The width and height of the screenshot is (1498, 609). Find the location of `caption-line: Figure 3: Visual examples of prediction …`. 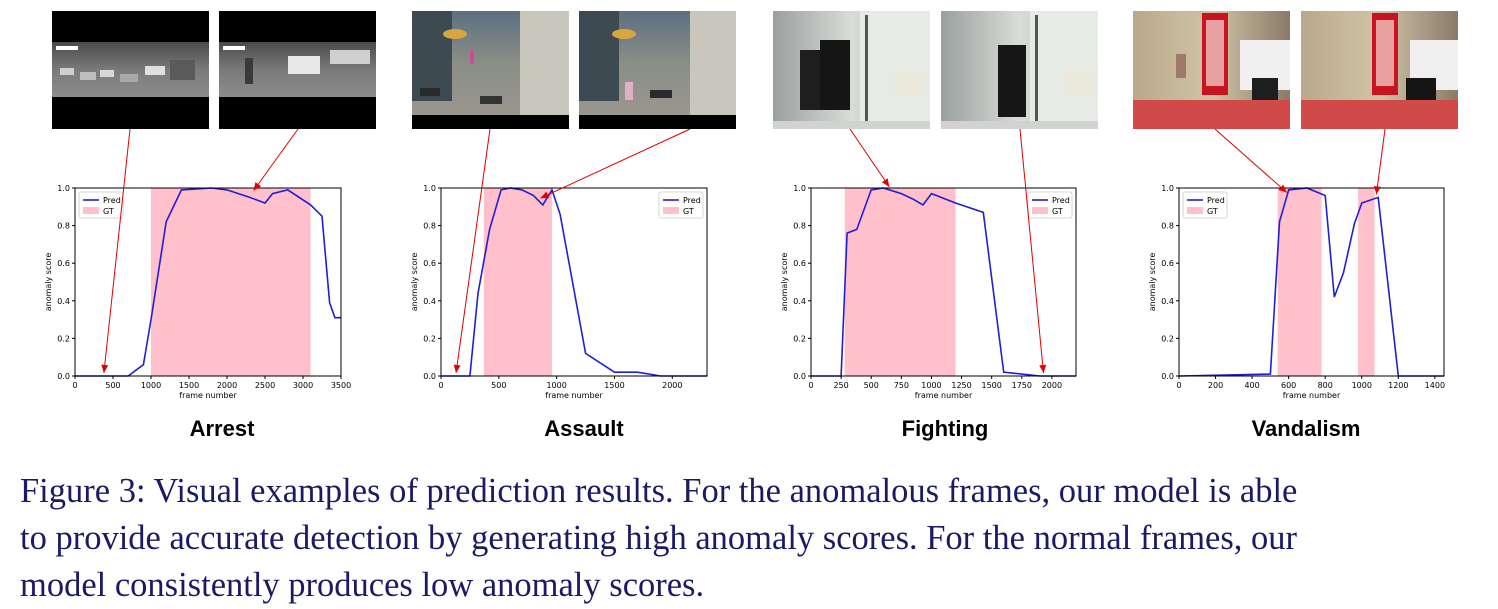

caption-line: Figure 3: Visual examples of prediction … is located at coordinates (659, 491).